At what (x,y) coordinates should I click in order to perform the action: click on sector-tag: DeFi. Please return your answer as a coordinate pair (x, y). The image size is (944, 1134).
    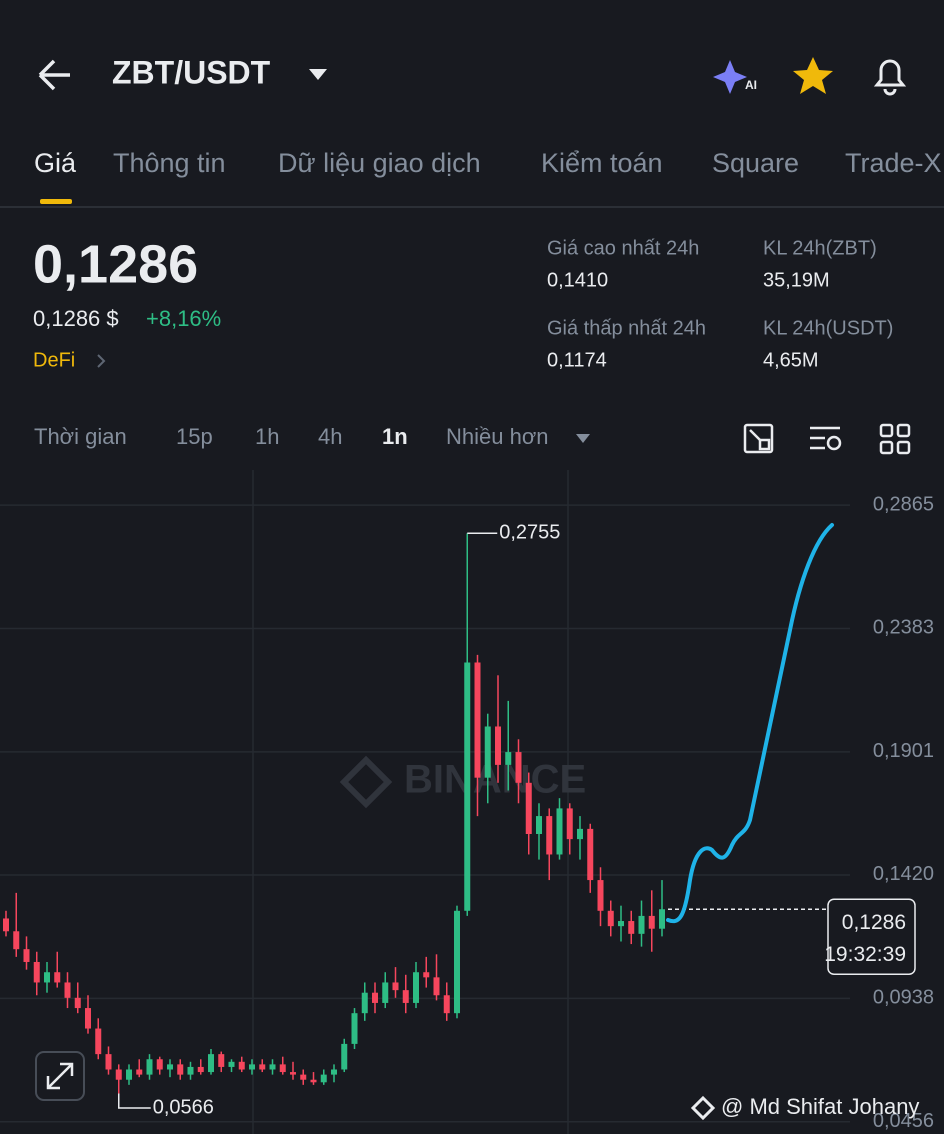
    Looking at the image, I should click on (54, 360).